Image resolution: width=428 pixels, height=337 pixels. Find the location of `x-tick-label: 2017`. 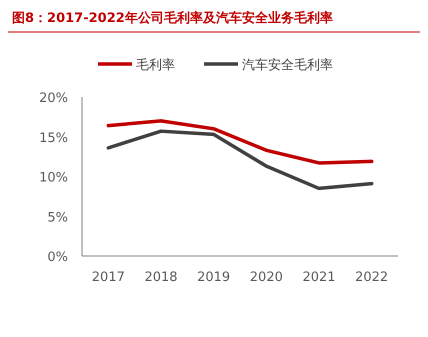

x-tick-label: 2017 is located at coordinates (108, 277).